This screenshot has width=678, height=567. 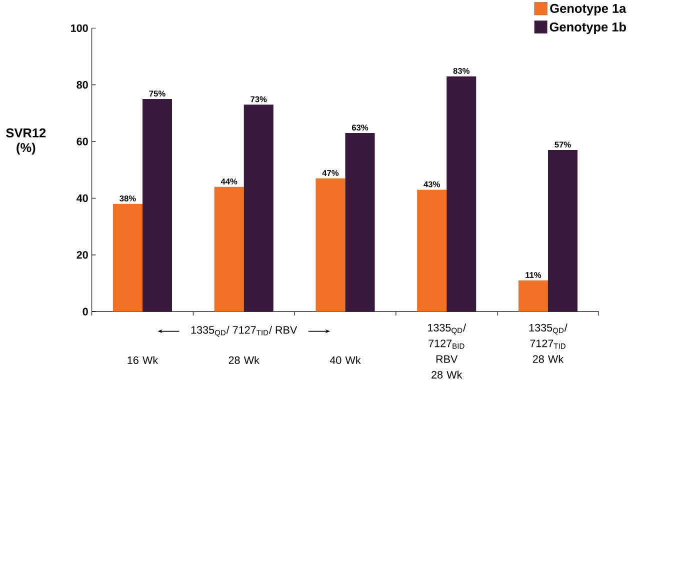 What do you see at coordinates (588, 10) in the screenshot?
I see `legend-label: Genotype 1a` at bounding box center [588, 10].